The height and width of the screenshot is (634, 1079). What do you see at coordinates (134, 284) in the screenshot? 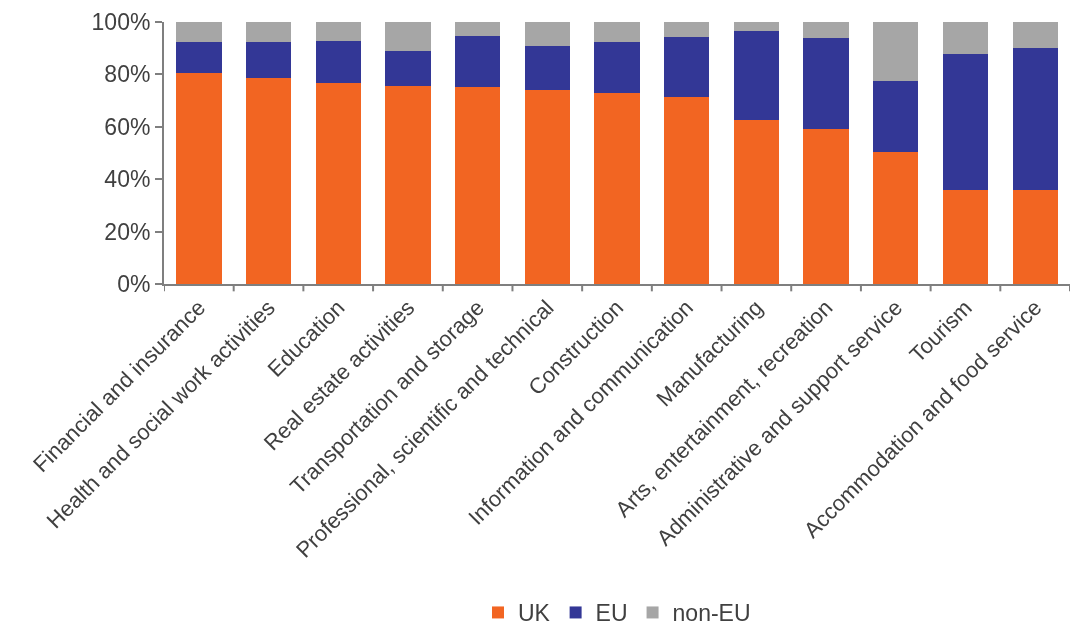
I see `y-tick-label: 0%` at bounding box center [134, 284].